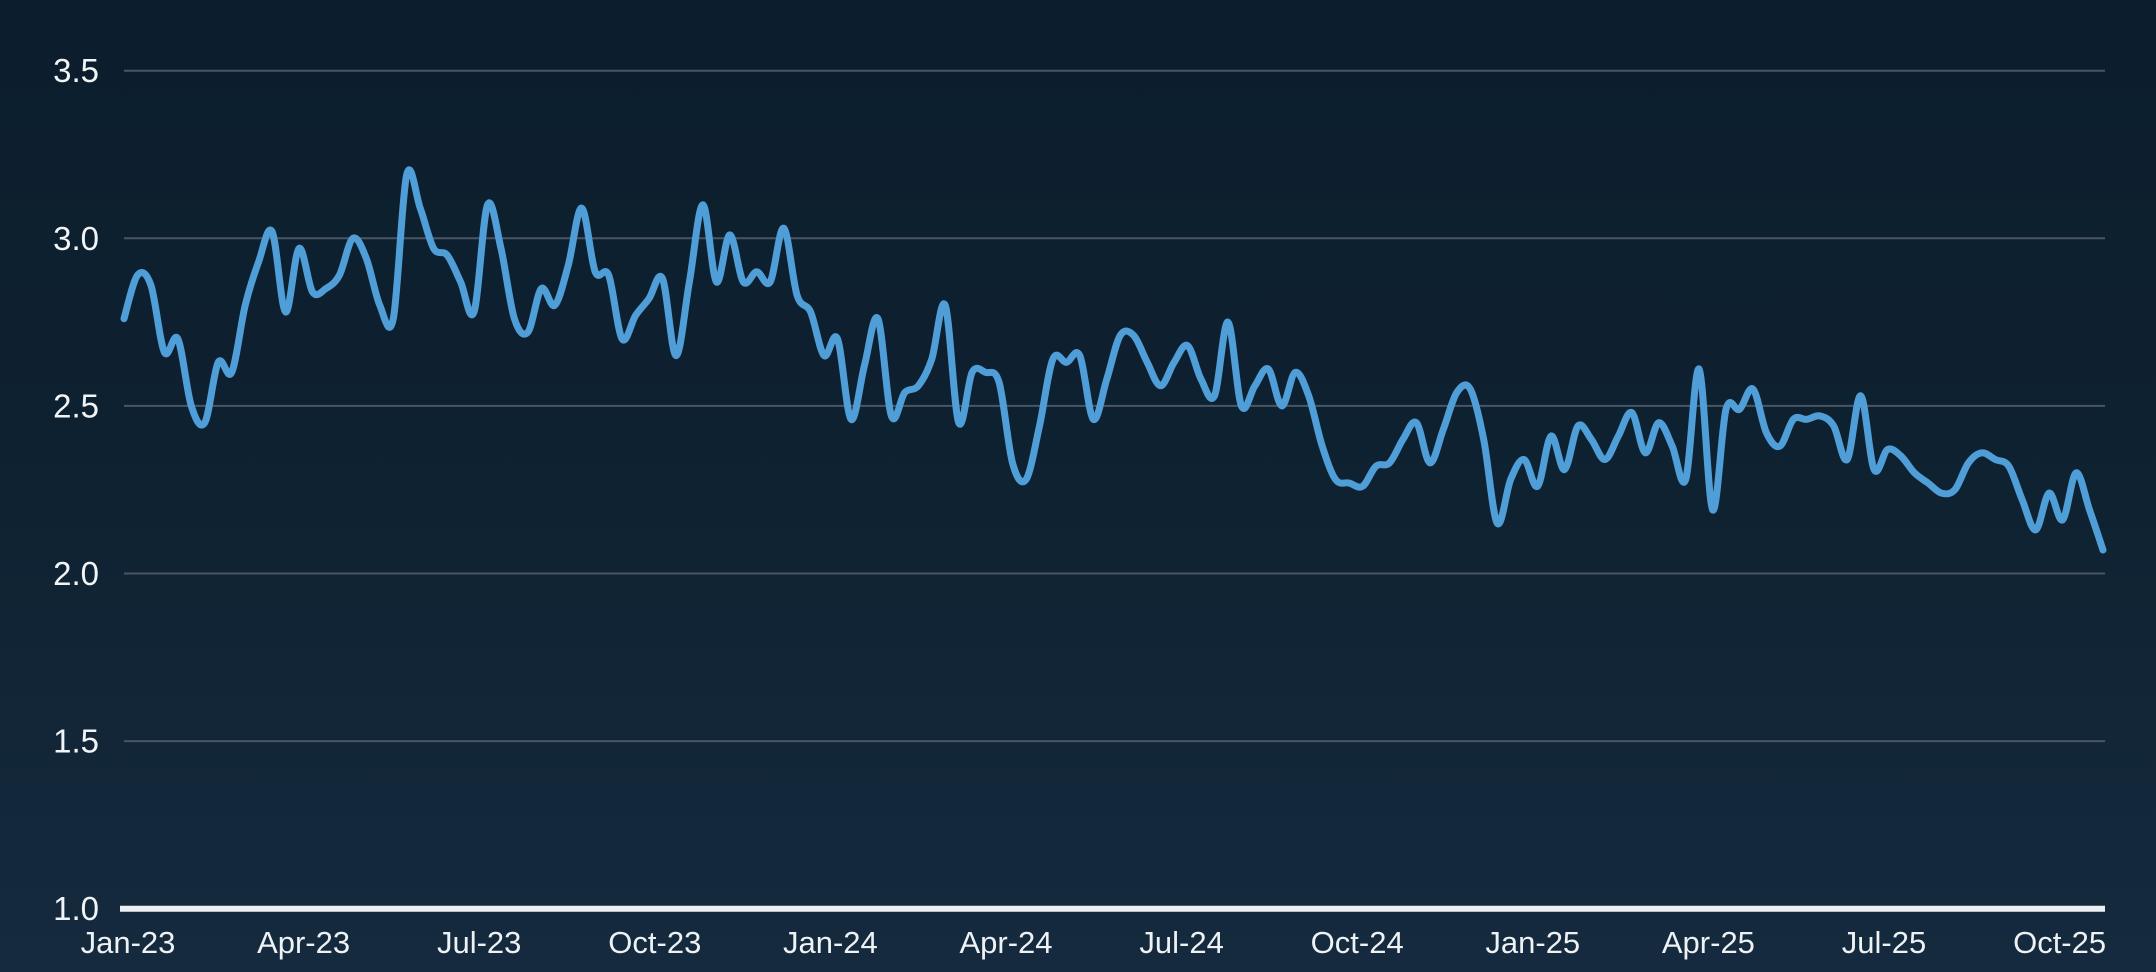 The width and height of the screenshot is (2156, 972). Describe the element at coordinates (1708, 942) in the screenshot. I see `x-tick-label: Apr-25` at that location.